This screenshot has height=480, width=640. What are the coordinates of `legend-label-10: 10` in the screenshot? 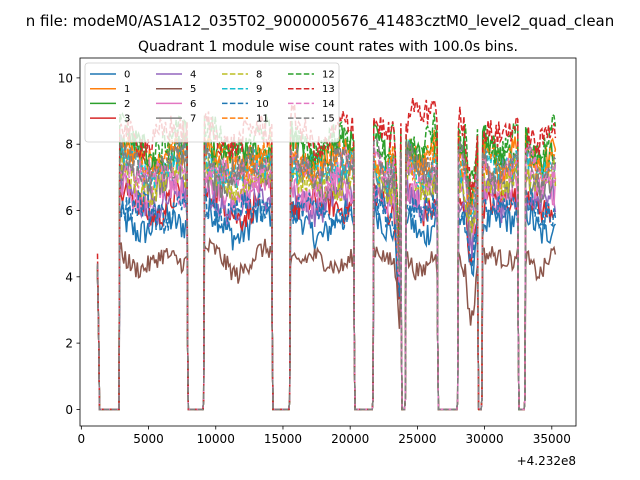 It's located at (262, 104).